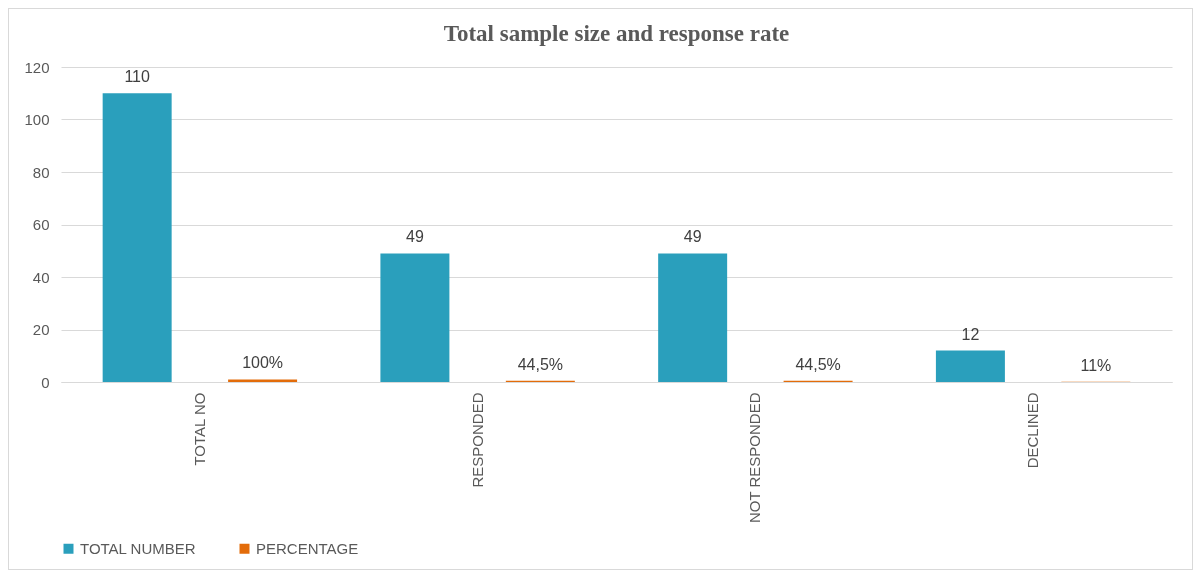 The image size is (1203, 579). I want to click on x-tick-label: DECLINED, so click(1033, 430).